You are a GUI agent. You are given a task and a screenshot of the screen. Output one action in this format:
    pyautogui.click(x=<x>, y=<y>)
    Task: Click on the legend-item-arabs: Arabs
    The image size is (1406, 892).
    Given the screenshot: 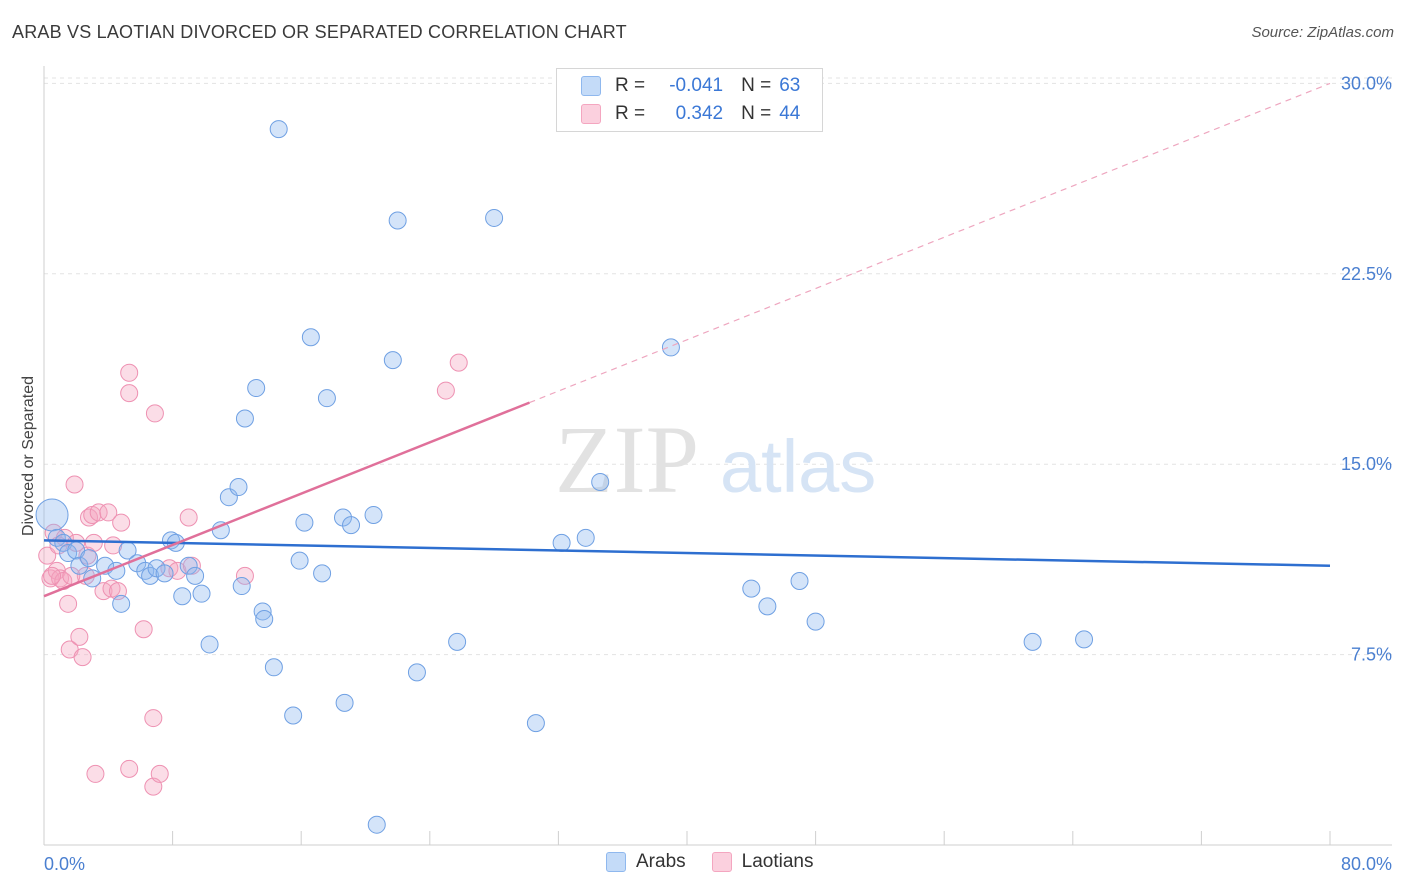 What is the action you would take?
    pyautogui.click(x=646, y=862)
    